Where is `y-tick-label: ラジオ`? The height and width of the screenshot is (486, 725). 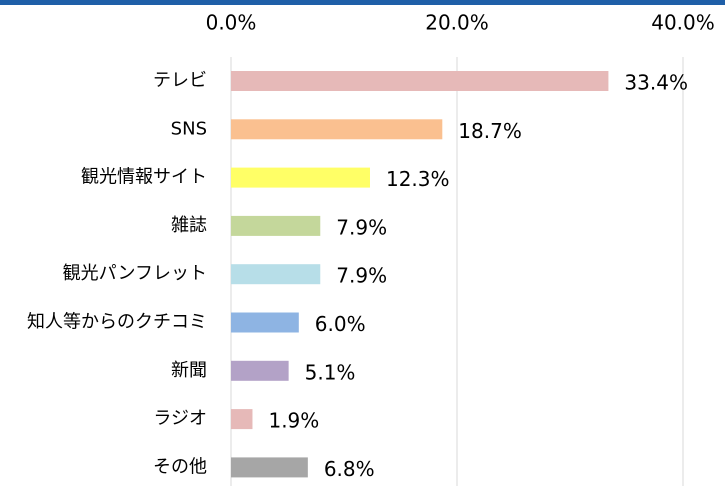 y-tick-label: ラジオ is located at coordinates (180, 418).